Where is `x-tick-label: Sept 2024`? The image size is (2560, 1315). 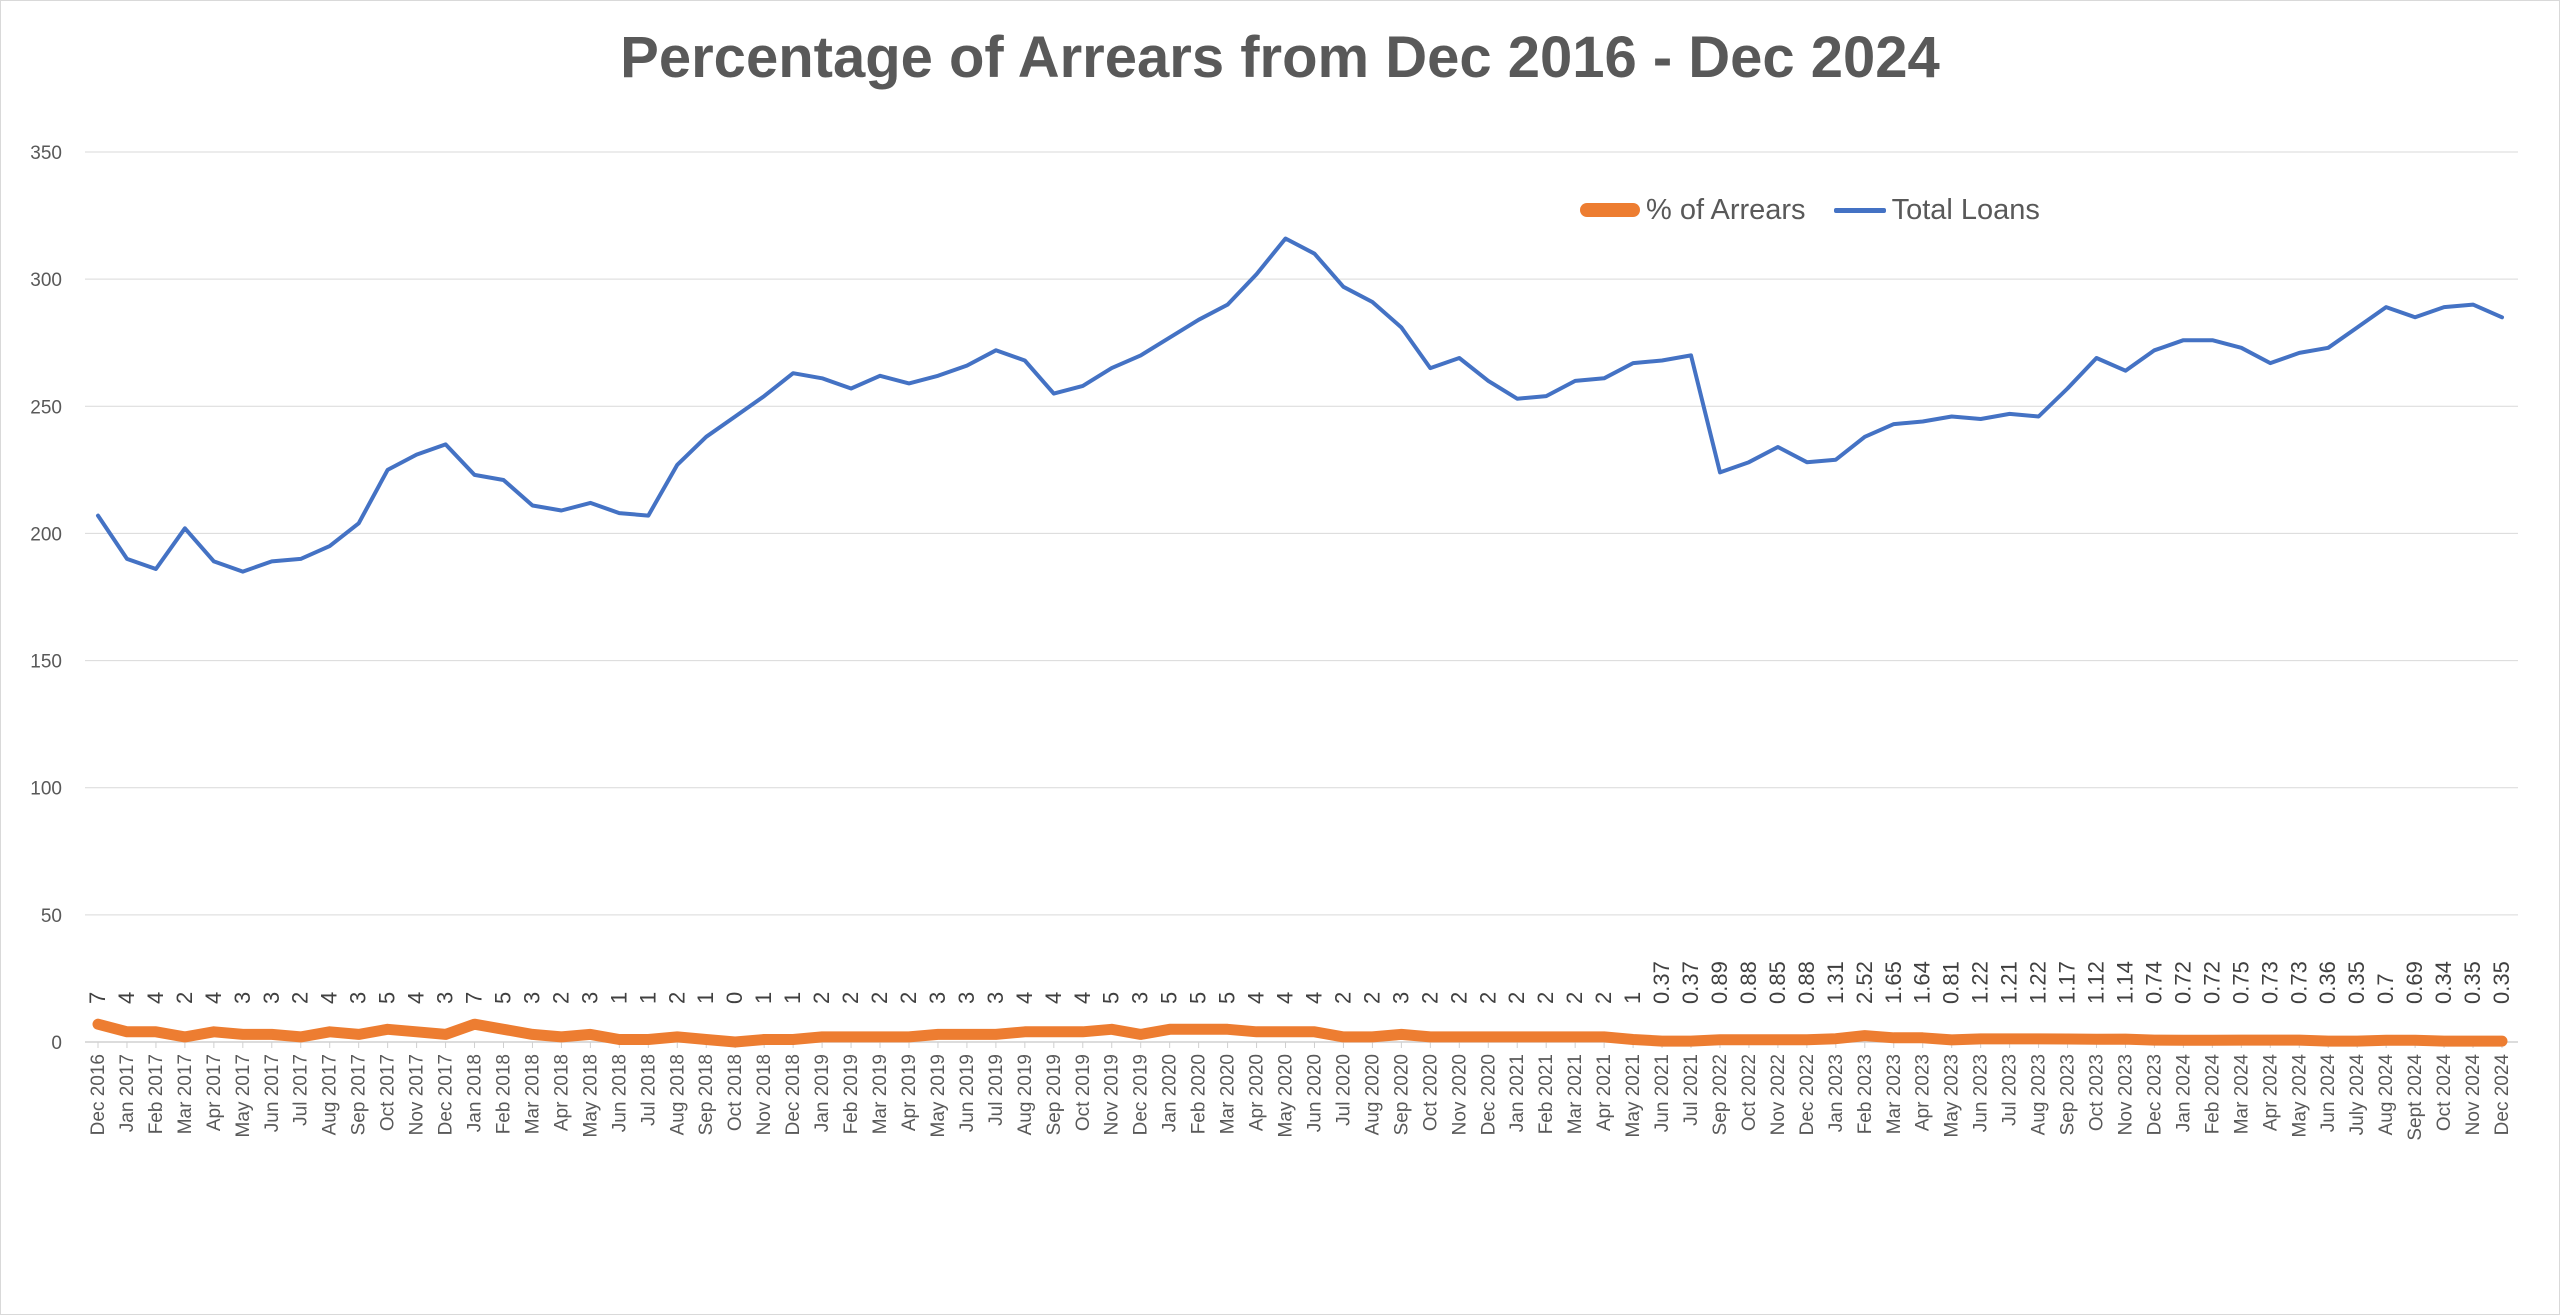
x-tick-label: Sept 2024 is located at coordinates (2415, 1097).